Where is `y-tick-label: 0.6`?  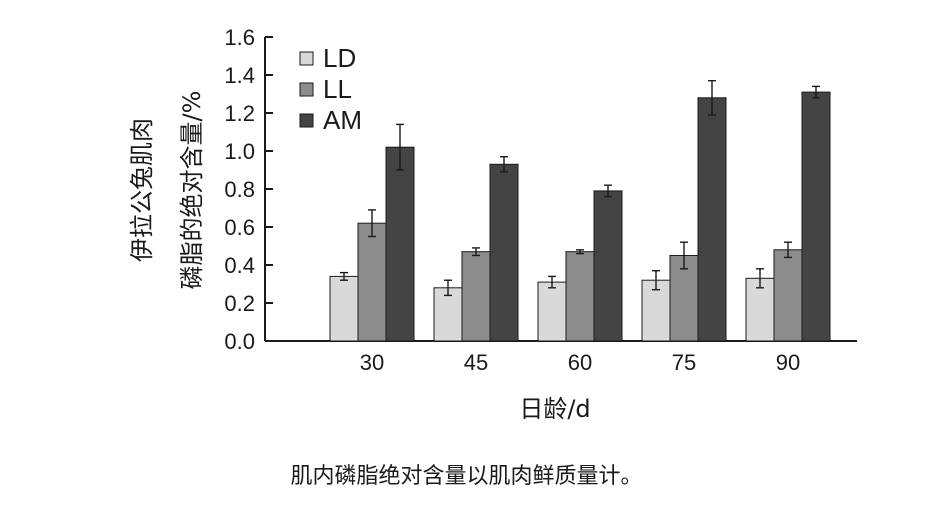 y-tick-label: 0.6 is located at coordinates (239, 227).